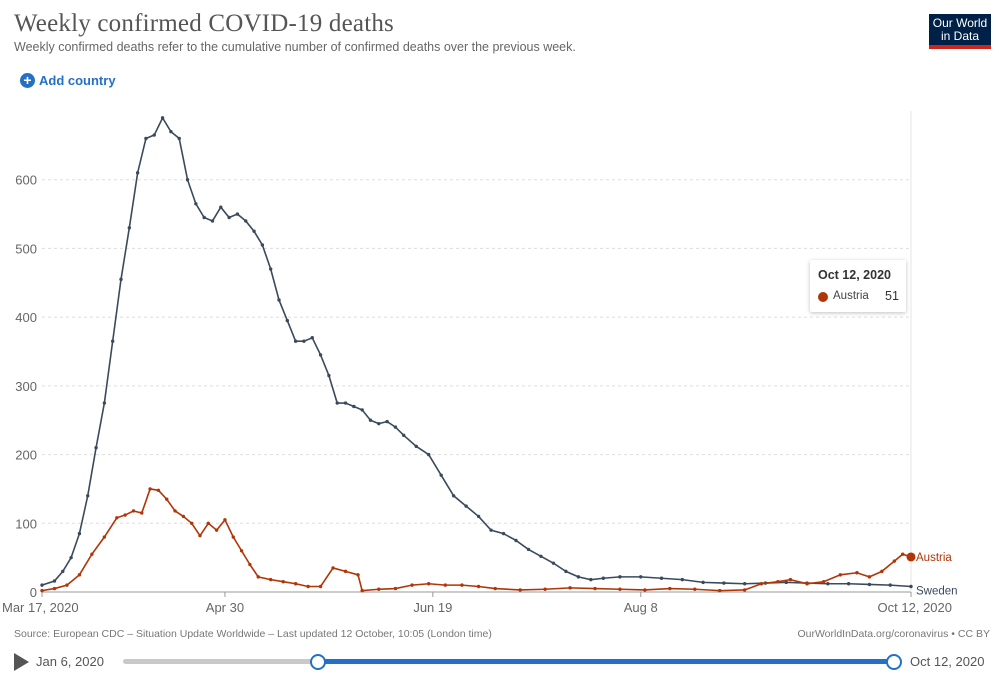 The height and width of the screenshot is (675, 999). Describe the element at coordinates (851, 296) in the screenshot. I see `tooltip-country: Austria` at that location.